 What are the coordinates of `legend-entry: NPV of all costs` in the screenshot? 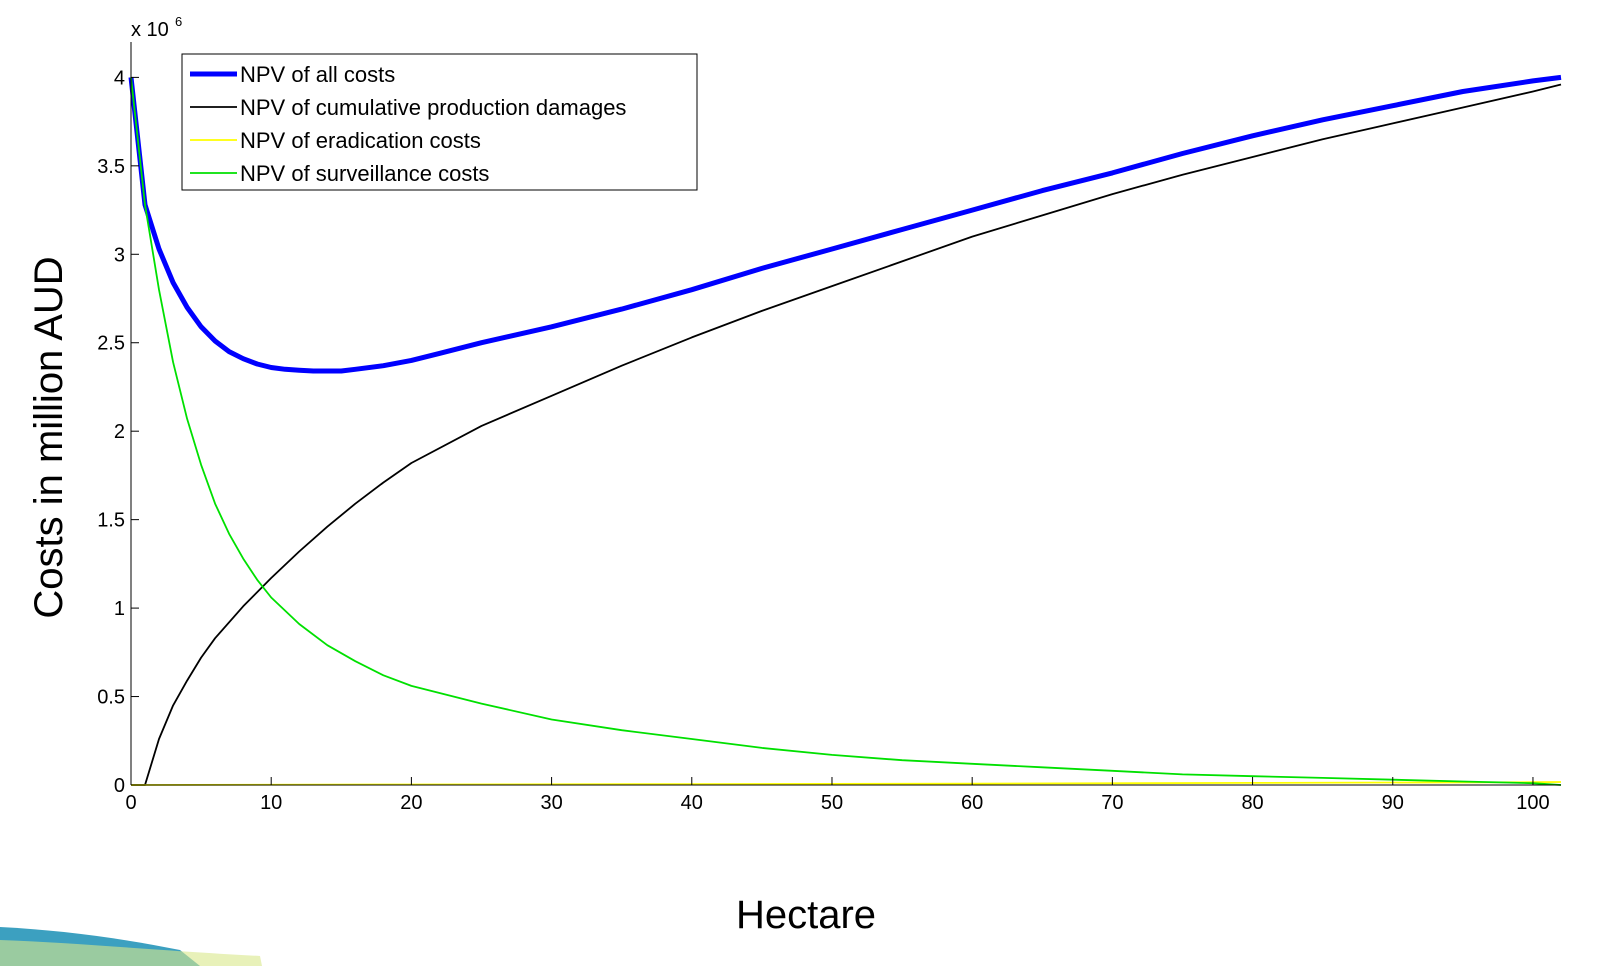 It's located at (317, 74).